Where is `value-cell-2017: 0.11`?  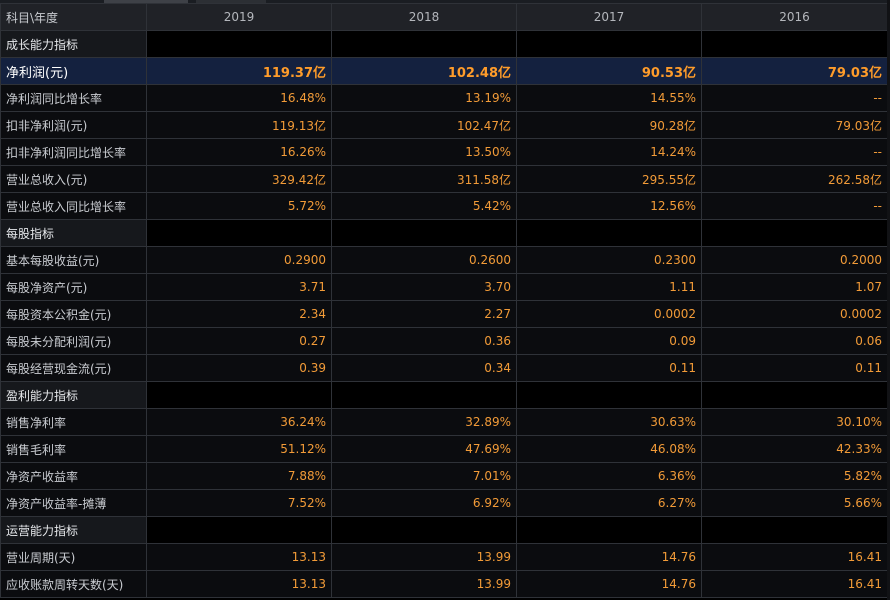 value-cell-2017: 0.11 is located at coordinates (609, 368).